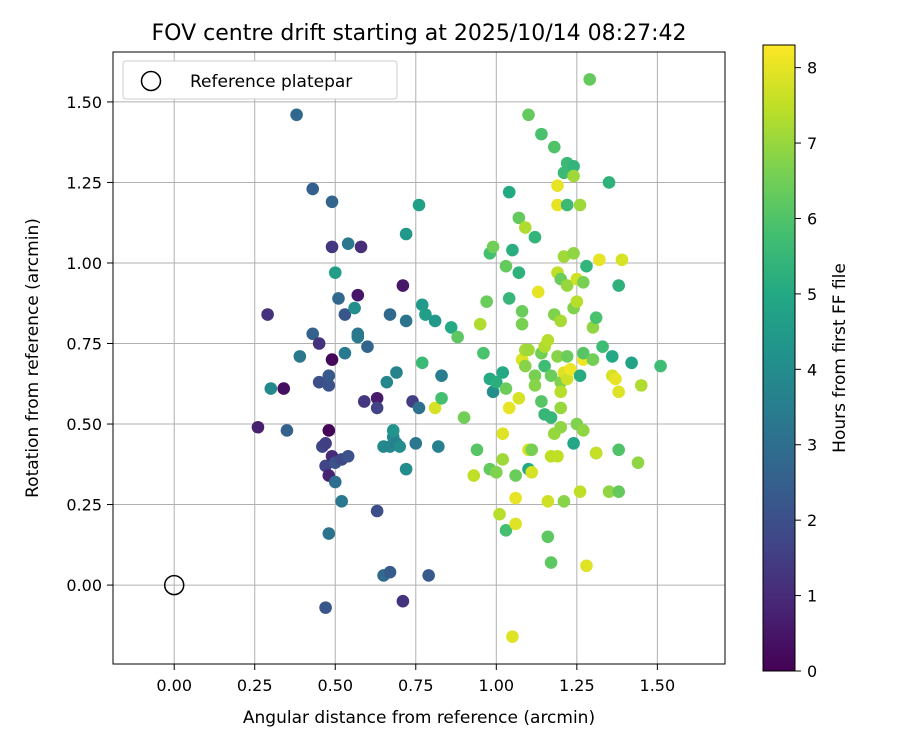 Image resolution: width=900 pixels, height=750 pixels. I want to click on legend-label: Reference platepar, so click(271, 82).